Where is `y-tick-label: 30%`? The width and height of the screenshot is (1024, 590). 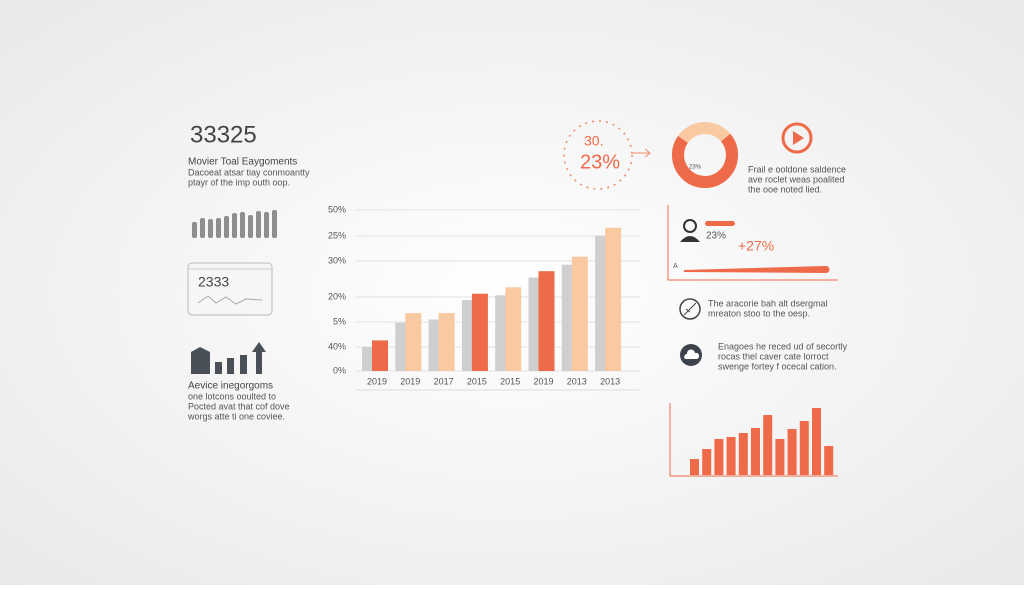 y-tick-label: 30% is located at coordinates (337, 260).